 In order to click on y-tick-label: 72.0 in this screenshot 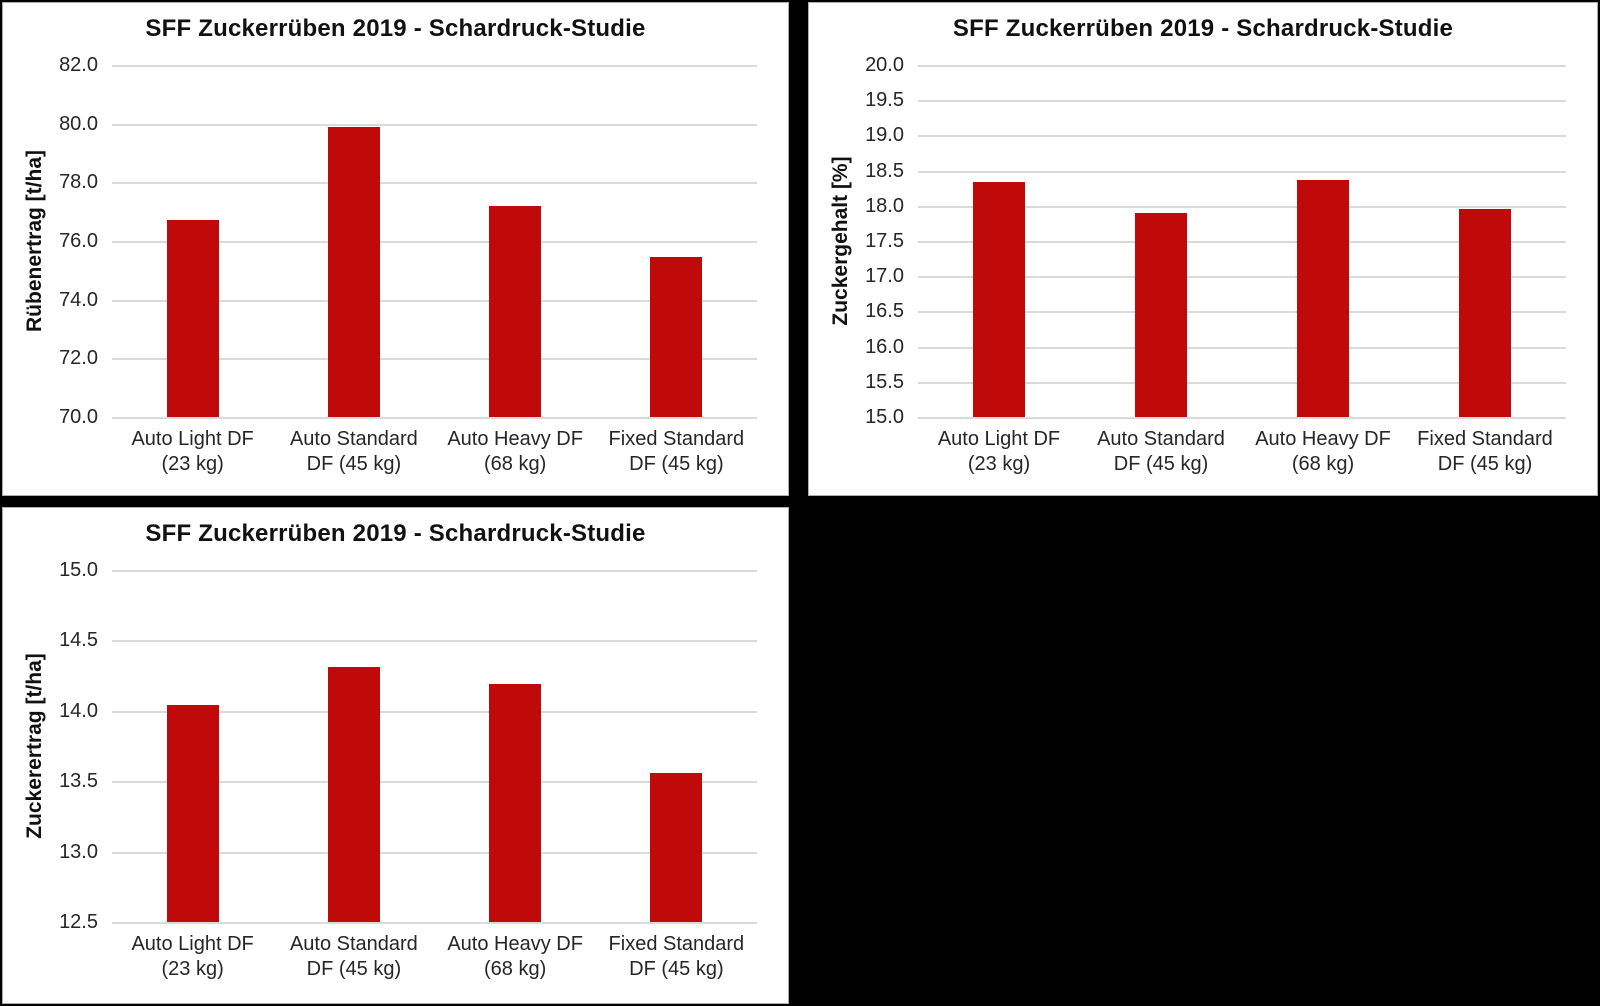, I will do `click(78, 358)`.